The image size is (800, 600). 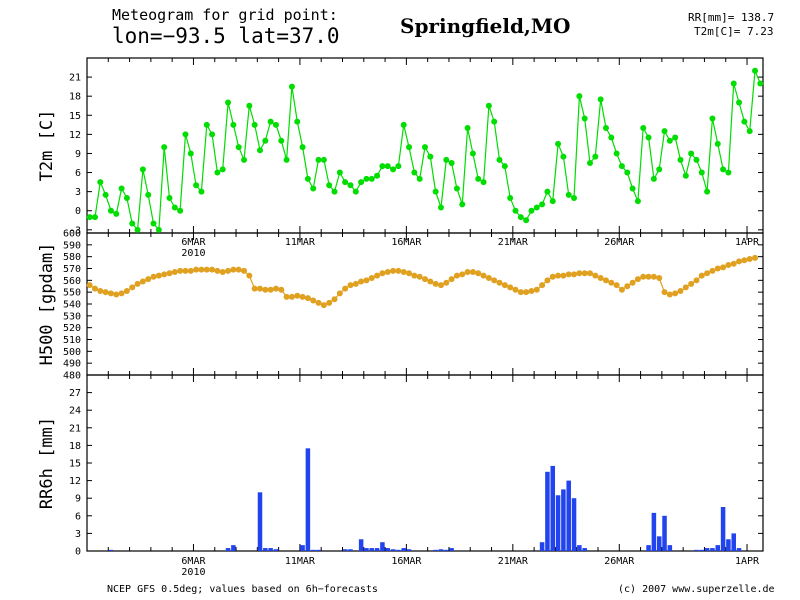 I want to click on y-axis-title: RR6h [mm], so click(x=47, y=463).